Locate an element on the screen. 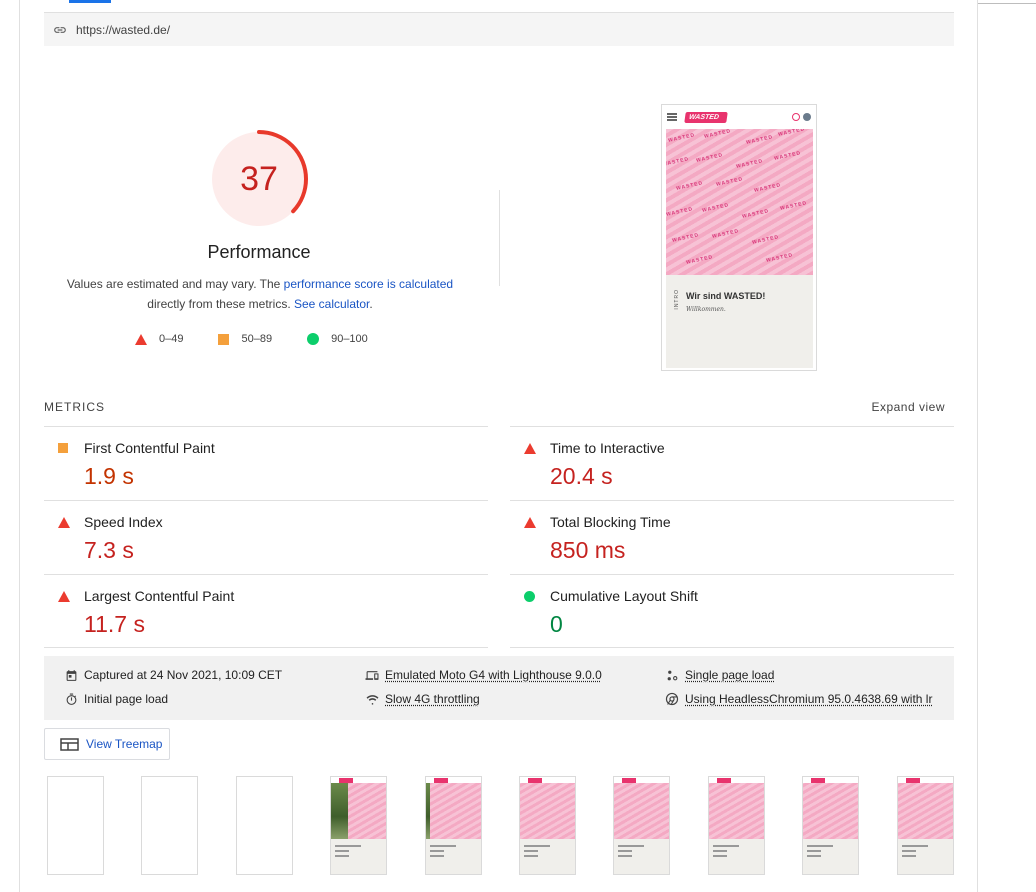 The image size is (1036, 892). desc-text-2: directly from these metrics. is located at coordinates (220, 304).